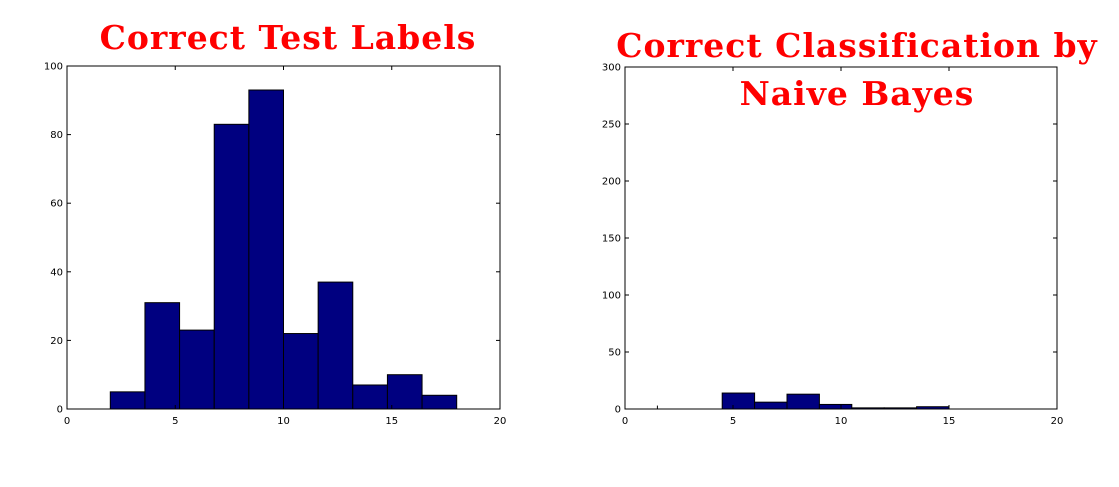 Image resolution: width=1119 pixels, height=487 pixels. I want to click on chart-title-line-2: Naive Bayes, so click(857, 93).